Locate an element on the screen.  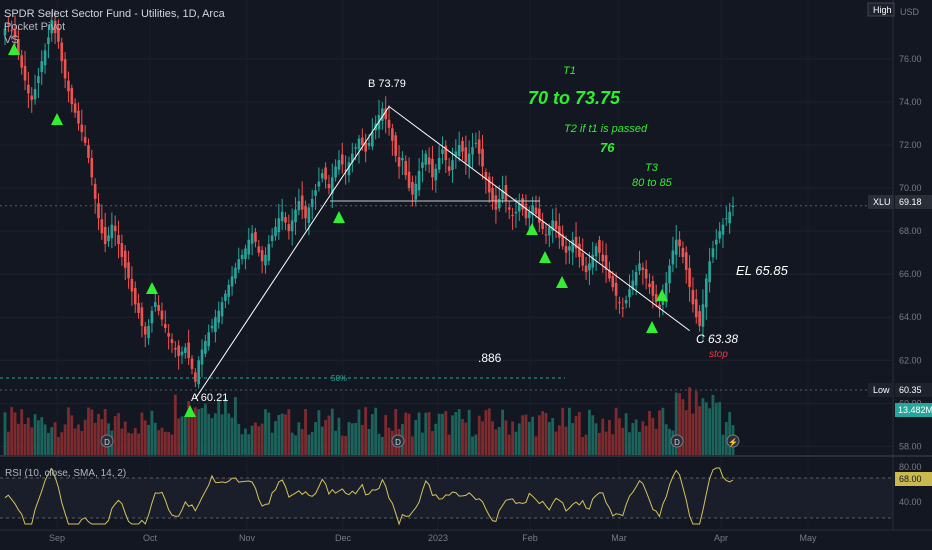
label-c: C 63.38 is located at coordinates (717, 339).